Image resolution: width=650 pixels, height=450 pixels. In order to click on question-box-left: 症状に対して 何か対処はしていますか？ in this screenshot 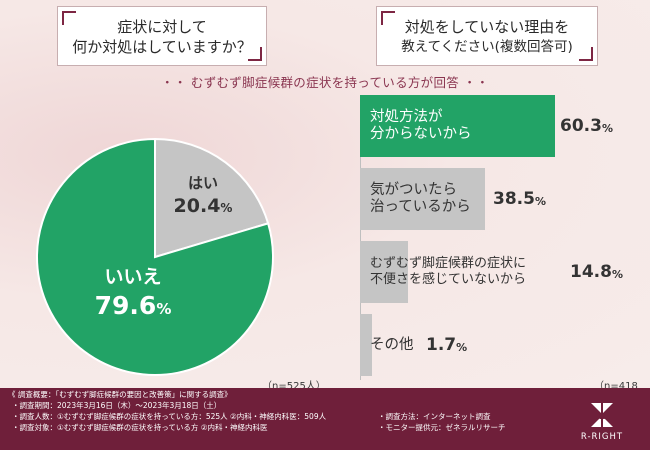, I will do `click(162, 36)`.